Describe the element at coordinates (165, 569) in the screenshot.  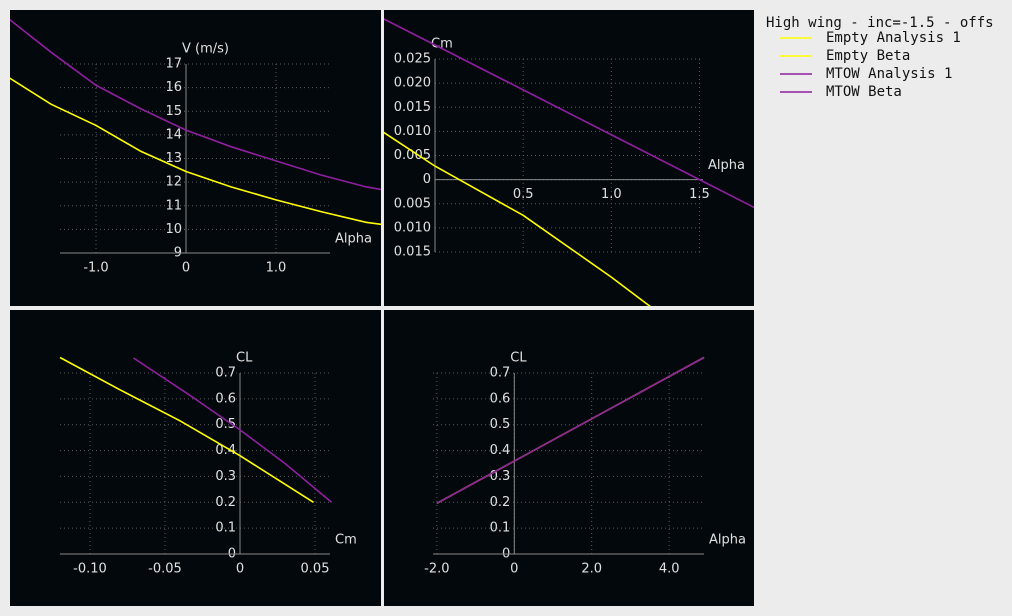
I see `x-tick-label: -0.05` at that location.